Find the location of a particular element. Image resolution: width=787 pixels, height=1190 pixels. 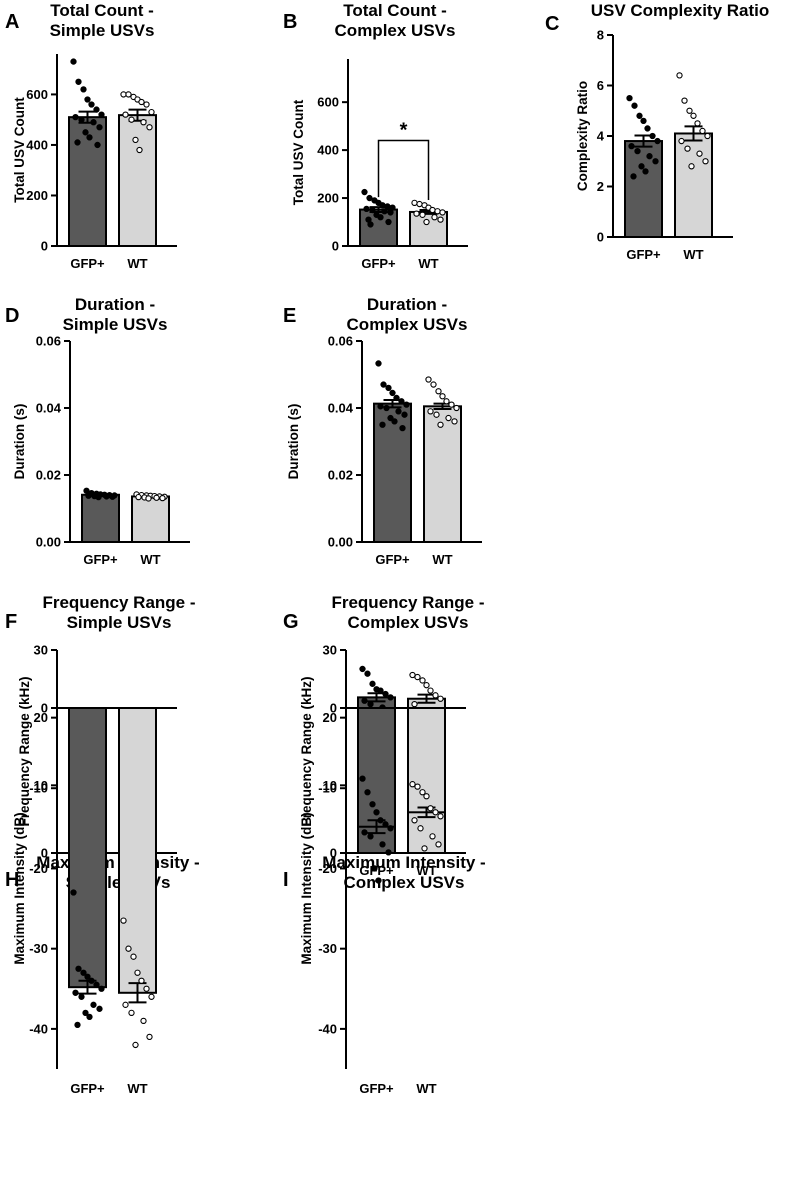

y-tick-label: 400 is located at coordinates (328, 150).